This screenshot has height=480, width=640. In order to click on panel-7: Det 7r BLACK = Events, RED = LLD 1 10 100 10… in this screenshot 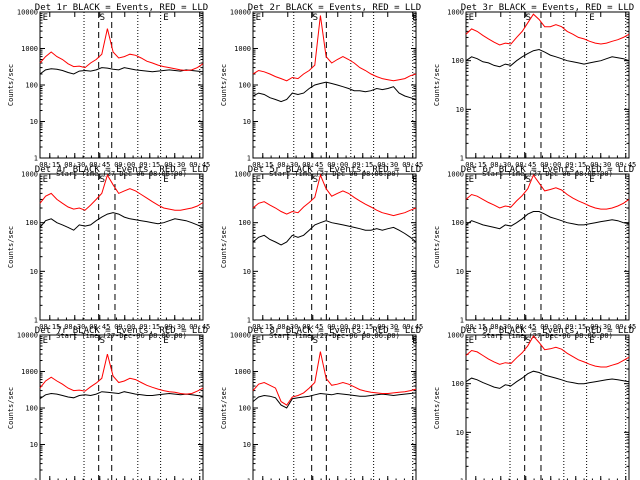, I will do `click(107, 403)`.